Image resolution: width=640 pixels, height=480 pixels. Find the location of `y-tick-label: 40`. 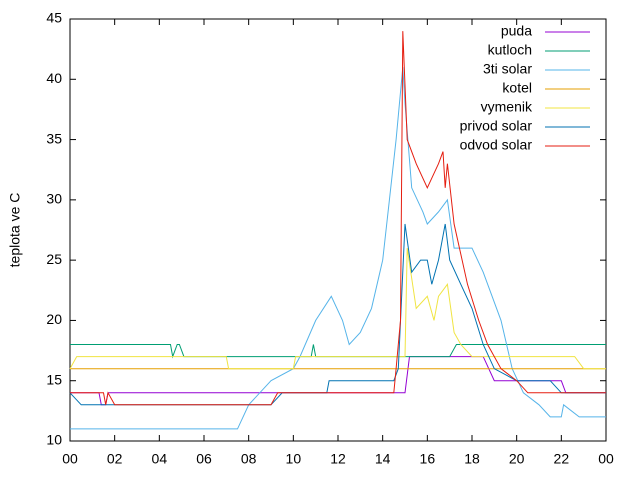

y-tick-label: 40 is located at coordinates (54, 78).